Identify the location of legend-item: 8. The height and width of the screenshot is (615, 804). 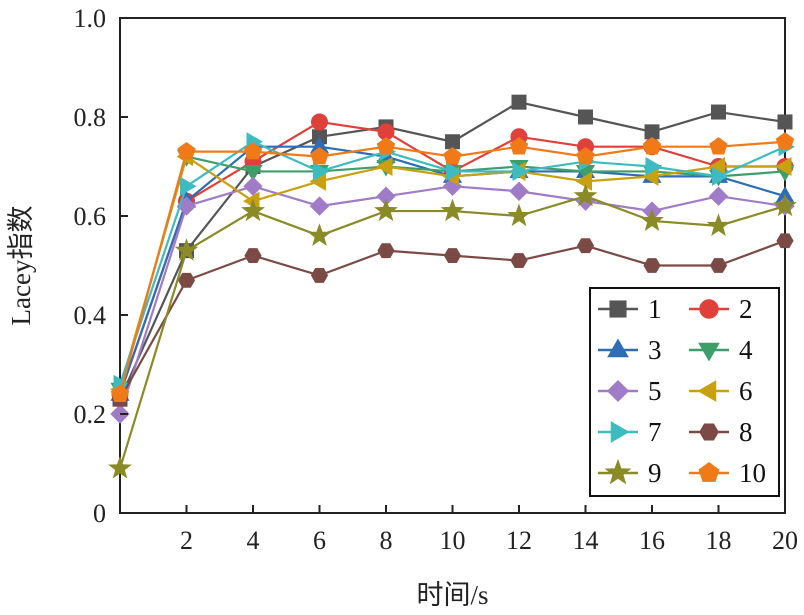
(721, 432).